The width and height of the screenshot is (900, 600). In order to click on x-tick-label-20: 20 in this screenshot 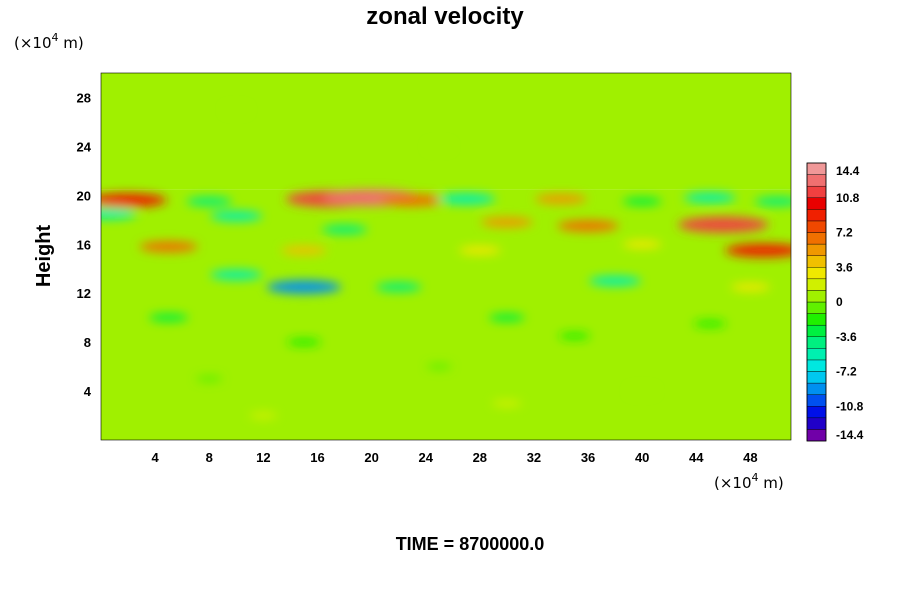, I will do `click(371, 457)`.